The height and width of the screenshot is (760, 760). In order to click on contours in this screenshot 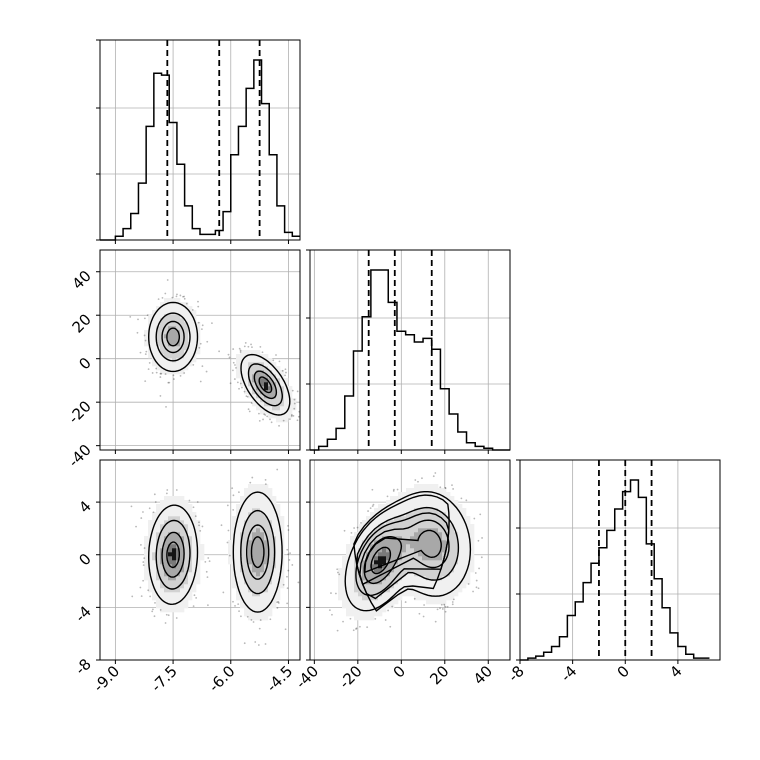, I will do `click(219, 358)`.